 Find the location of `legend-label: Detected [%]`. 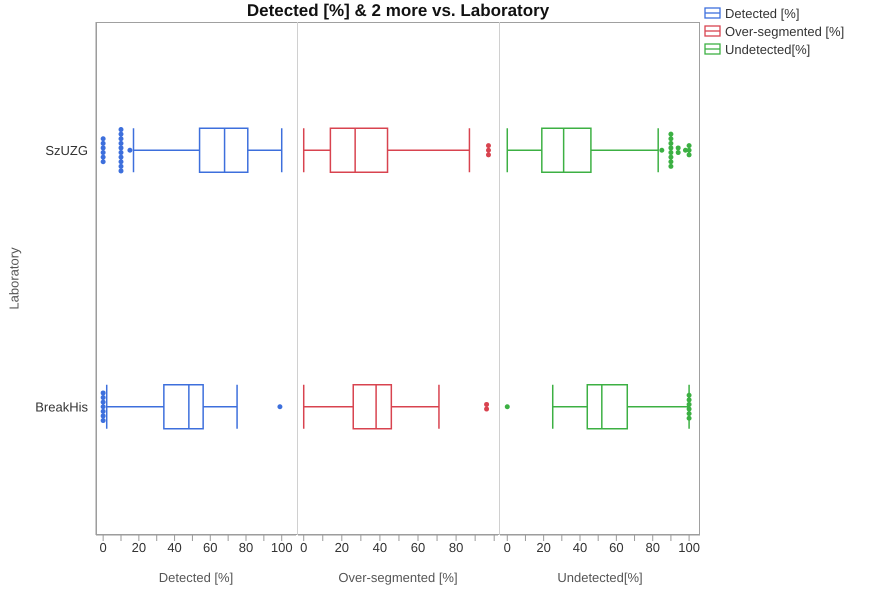

legend-label: Detected [%] is located at coordinates (762, 13).